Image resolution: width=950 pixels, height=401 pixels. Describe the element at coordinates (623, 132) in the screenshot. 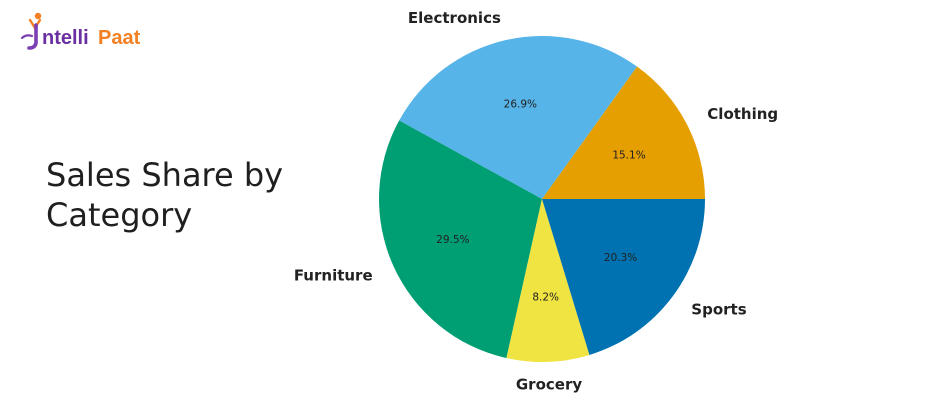

I see `pie-slice-clothing` at that location.